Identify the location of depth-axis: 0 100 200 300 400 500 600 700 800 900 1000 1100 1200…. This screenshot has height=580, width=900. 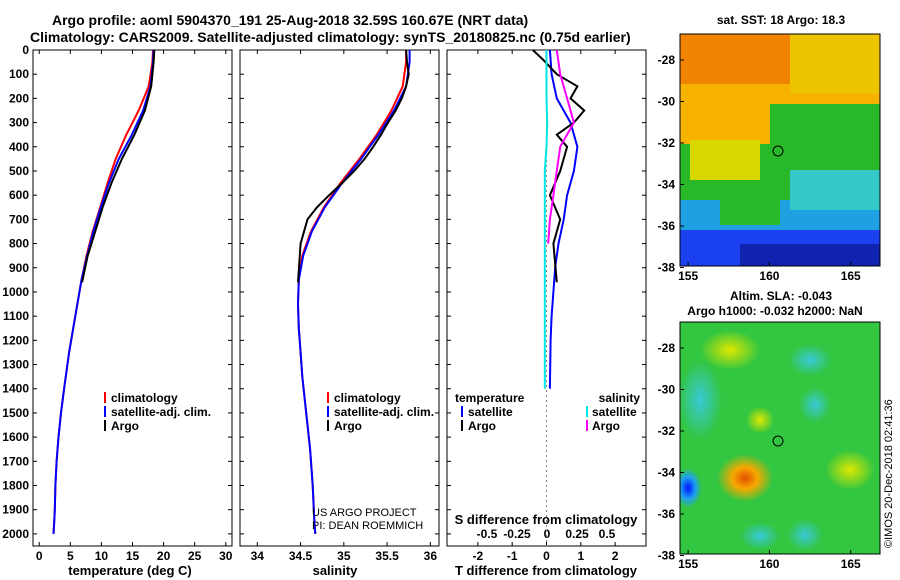
(15, 292).